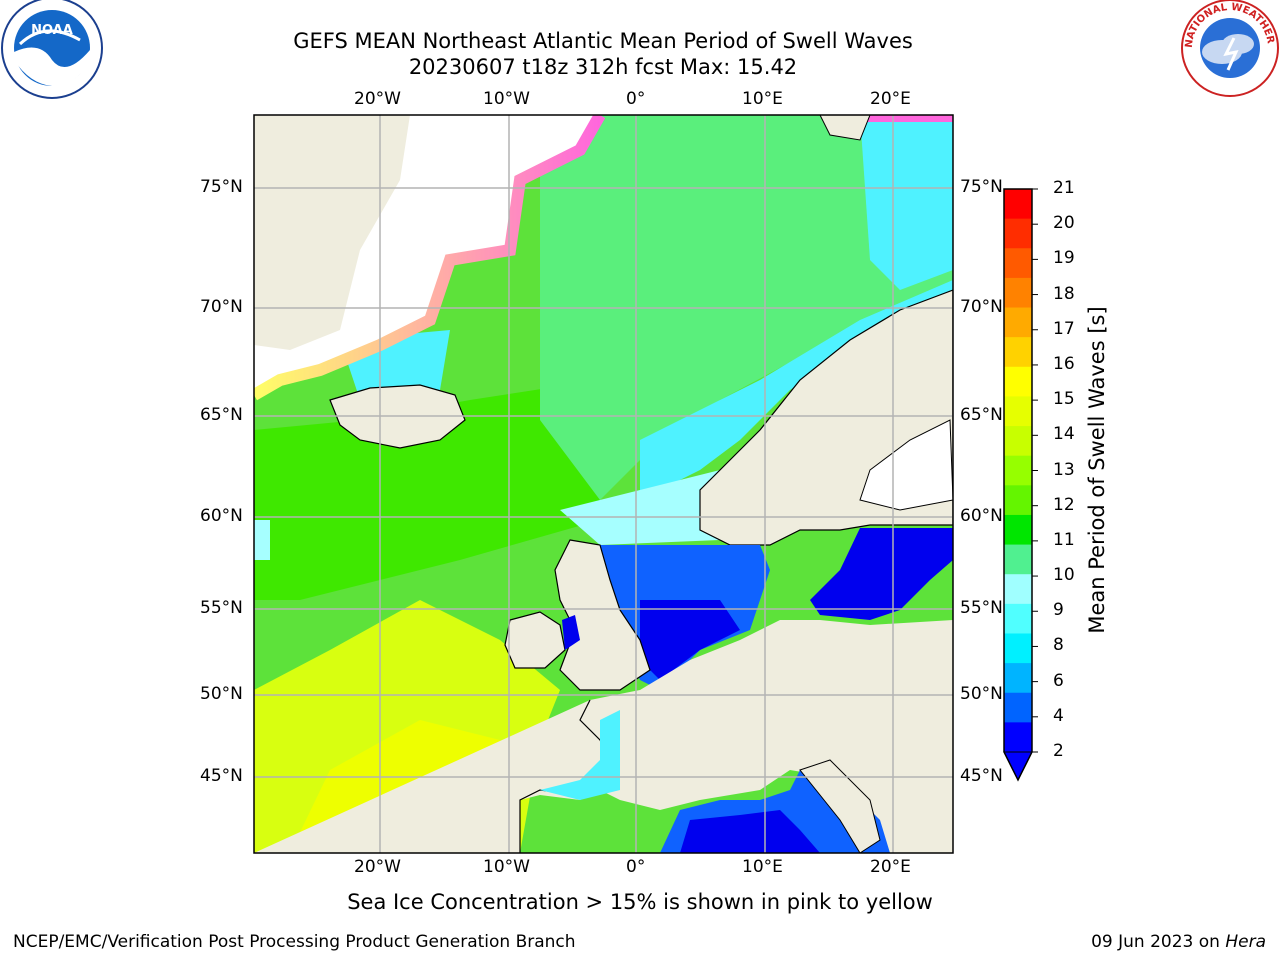 This screenshot has width=1280, height=960. I want to click on ocean-cyan-barents, so click(906, 202).